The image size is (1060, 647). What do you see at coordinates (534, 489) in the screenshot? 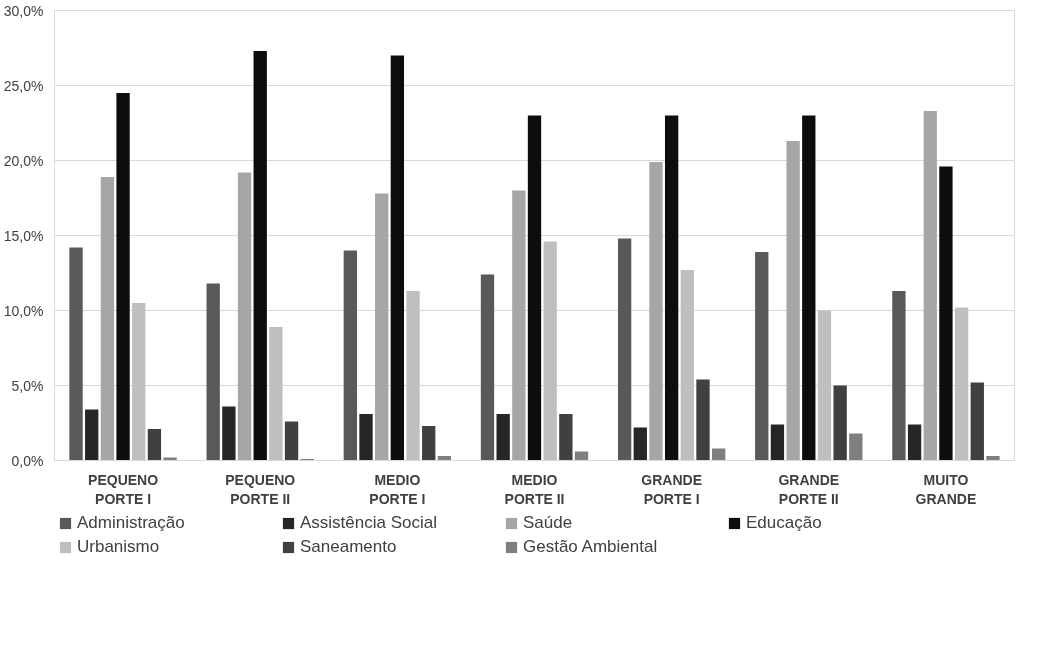
I see `x-tick-label: MEDIO PORTE II` at bounding box center [534, 489].